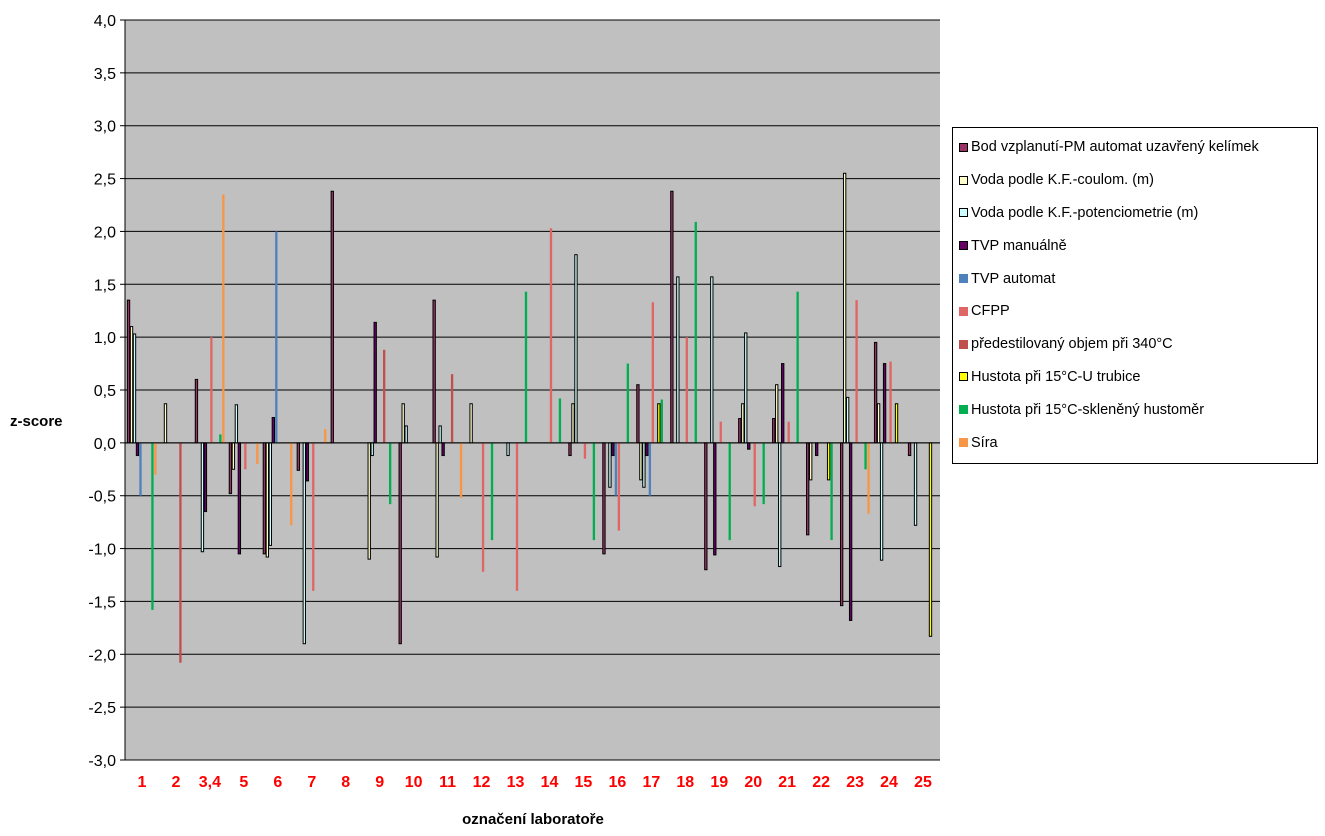 This screenshot has height=836, width=1325. What do you see at coordinates (1138, 344) in the screenshot?
I see `legend-item: předestilovaný objem při 340°C` at bounding box center [1138, 344].